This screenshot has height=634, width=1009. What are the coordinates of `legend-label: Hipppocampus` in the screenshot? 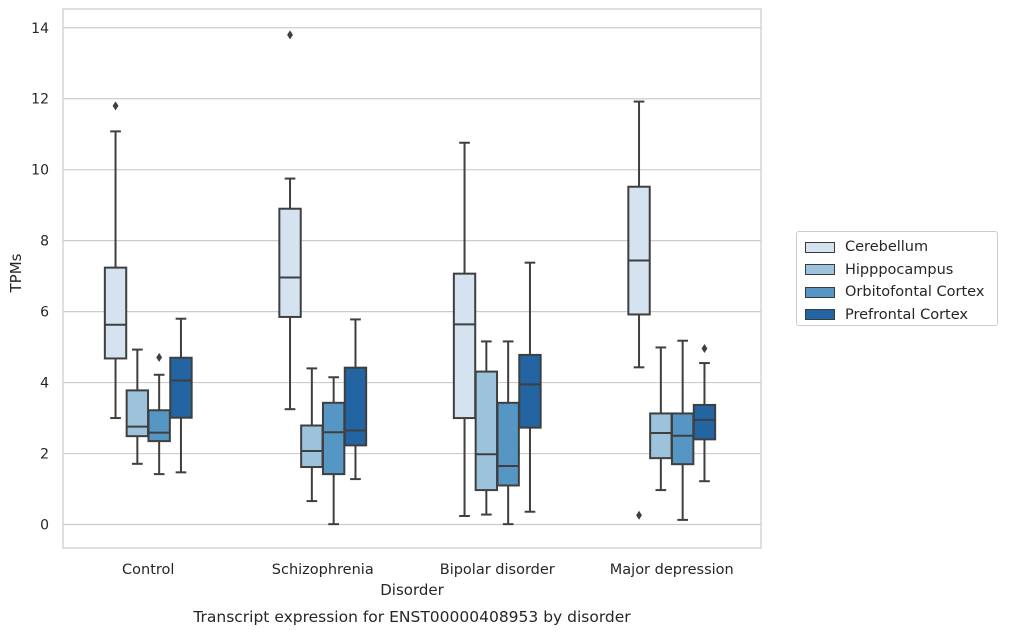 It's located at (899, 269).